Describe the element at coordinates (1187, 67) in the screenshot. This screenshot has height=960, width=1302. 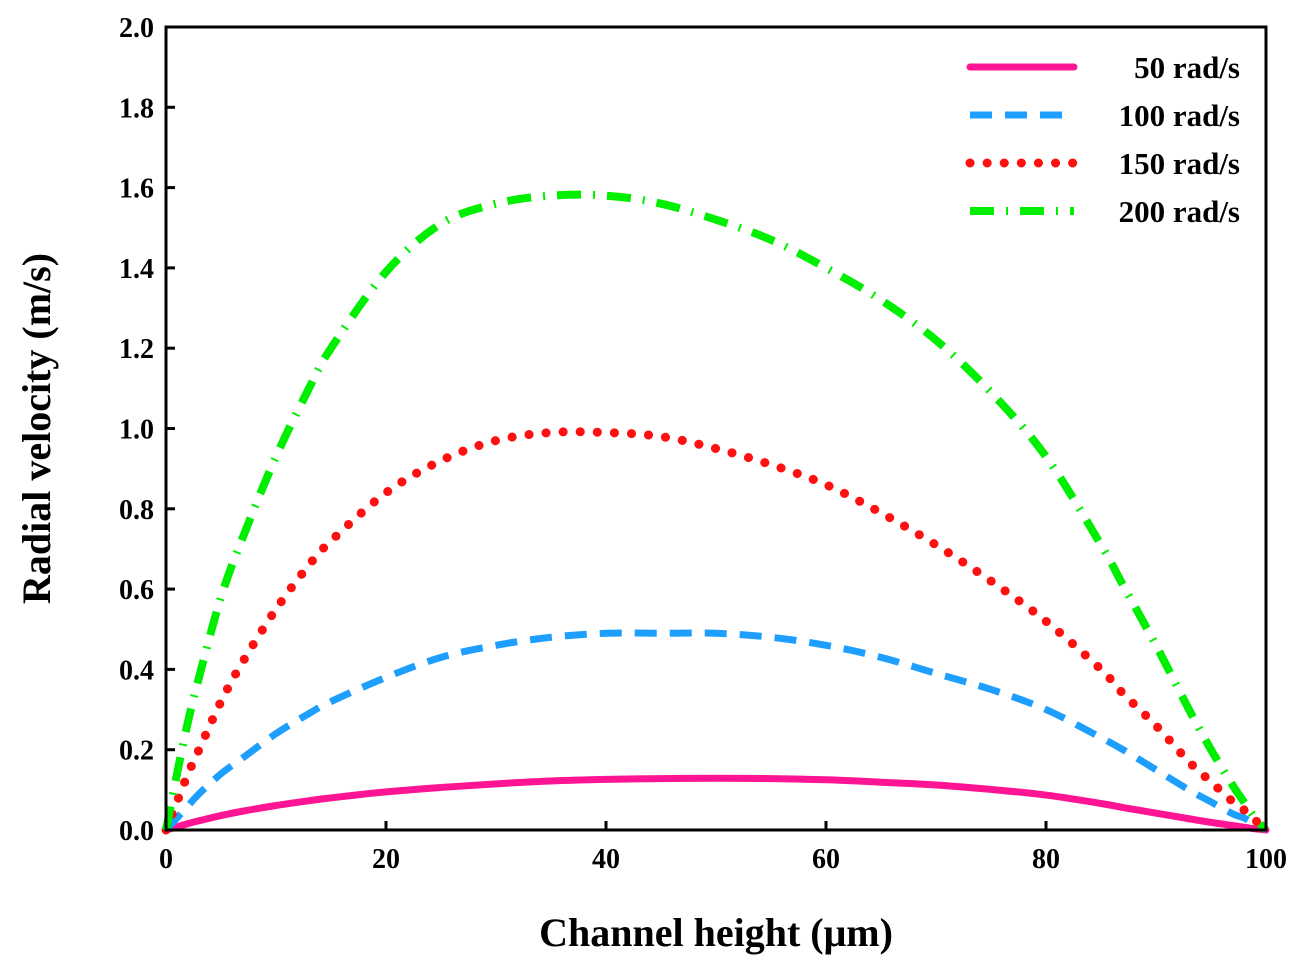
I see `legend-label-1: 50 rad/s` at that location.